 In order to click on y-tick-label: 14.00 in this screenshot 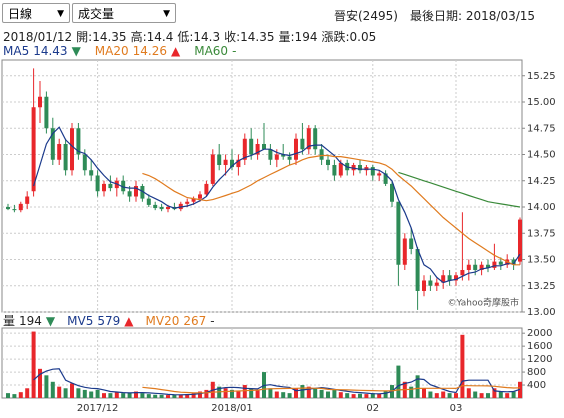, I will do `click(541, 207)`.